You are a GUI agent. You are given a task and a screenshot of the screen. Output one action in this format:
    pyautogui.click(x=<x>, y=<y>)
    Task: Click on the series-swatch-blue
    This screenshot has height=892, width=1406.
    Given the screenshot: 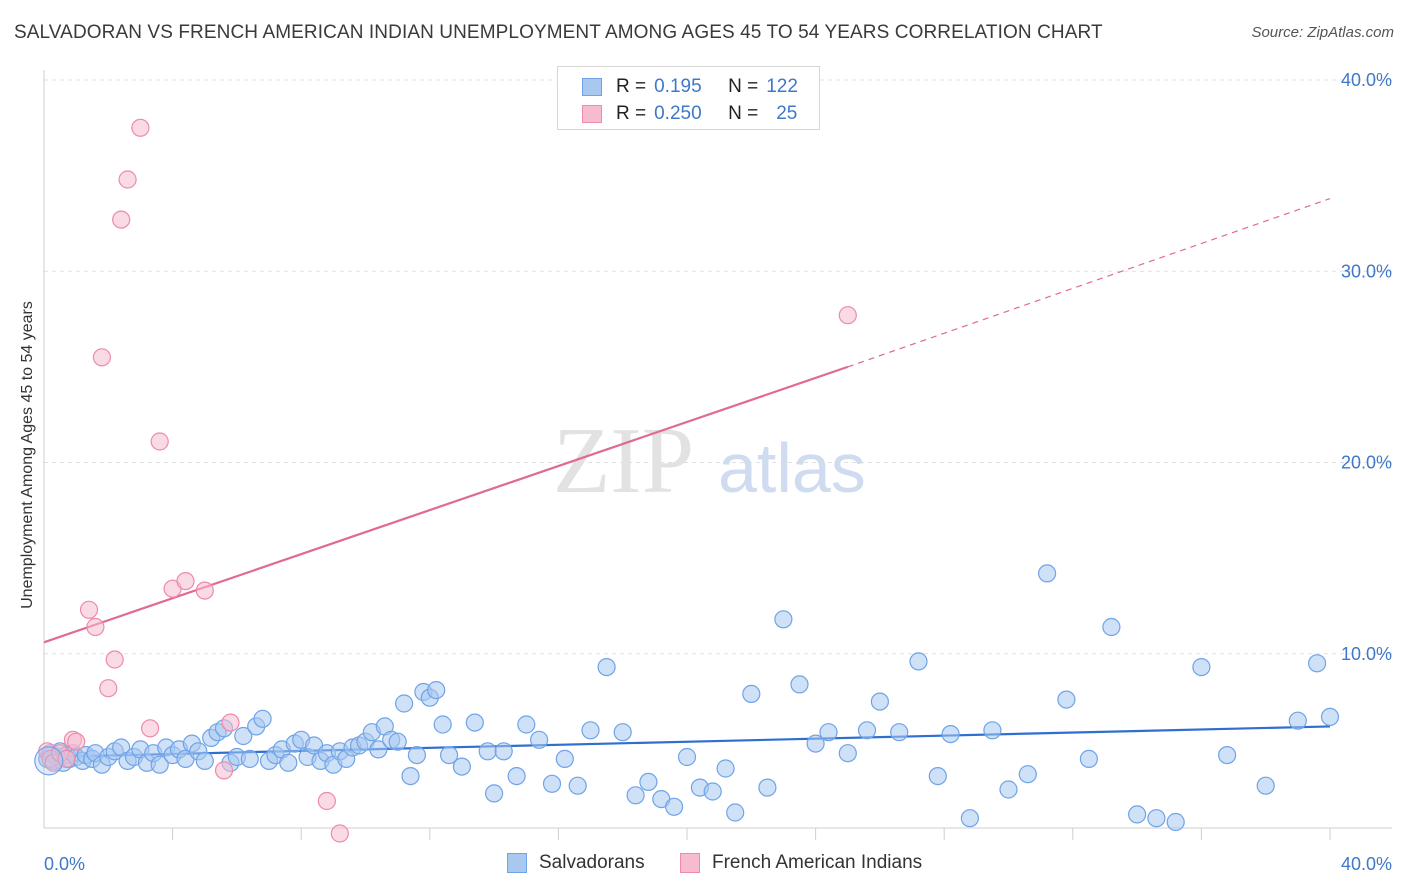 What is the action you would take?
    pyautogui.click(x=517, y=863)
    